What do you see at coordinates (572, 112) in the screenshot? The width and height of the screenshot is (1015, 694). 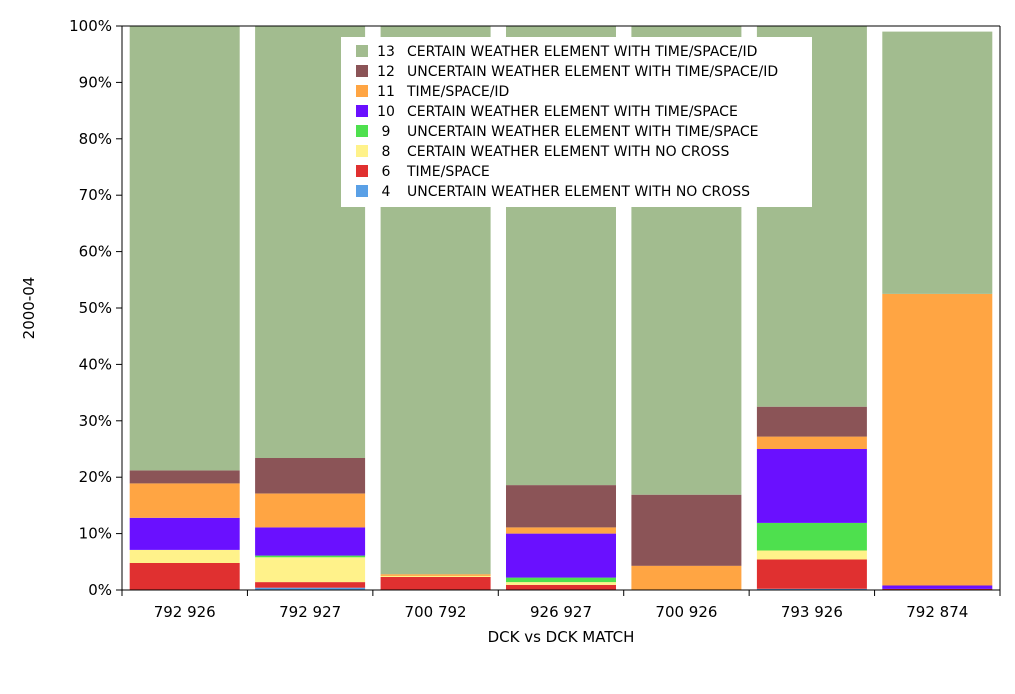 I see `legend-label-10: CERTAIN WEATHER ELEMENT WITH TIME/SPACE` at bounding box center [572, 112].